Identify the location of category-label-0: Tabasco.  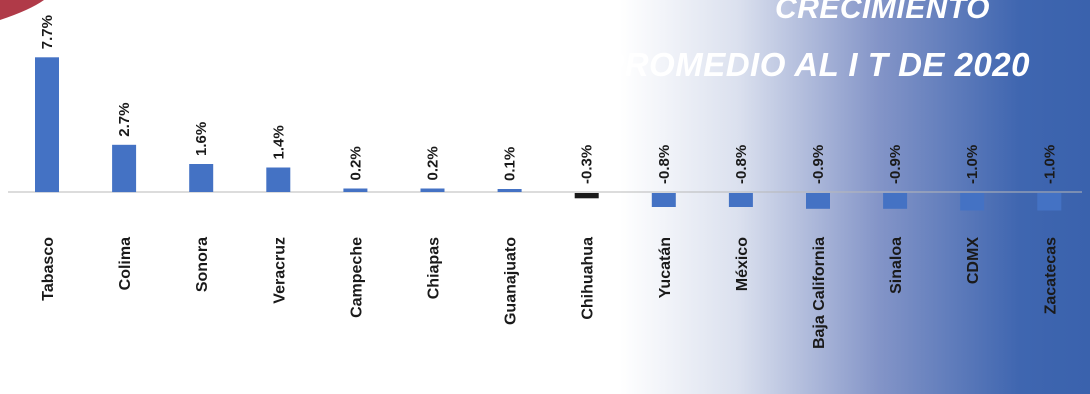
(48, 269).